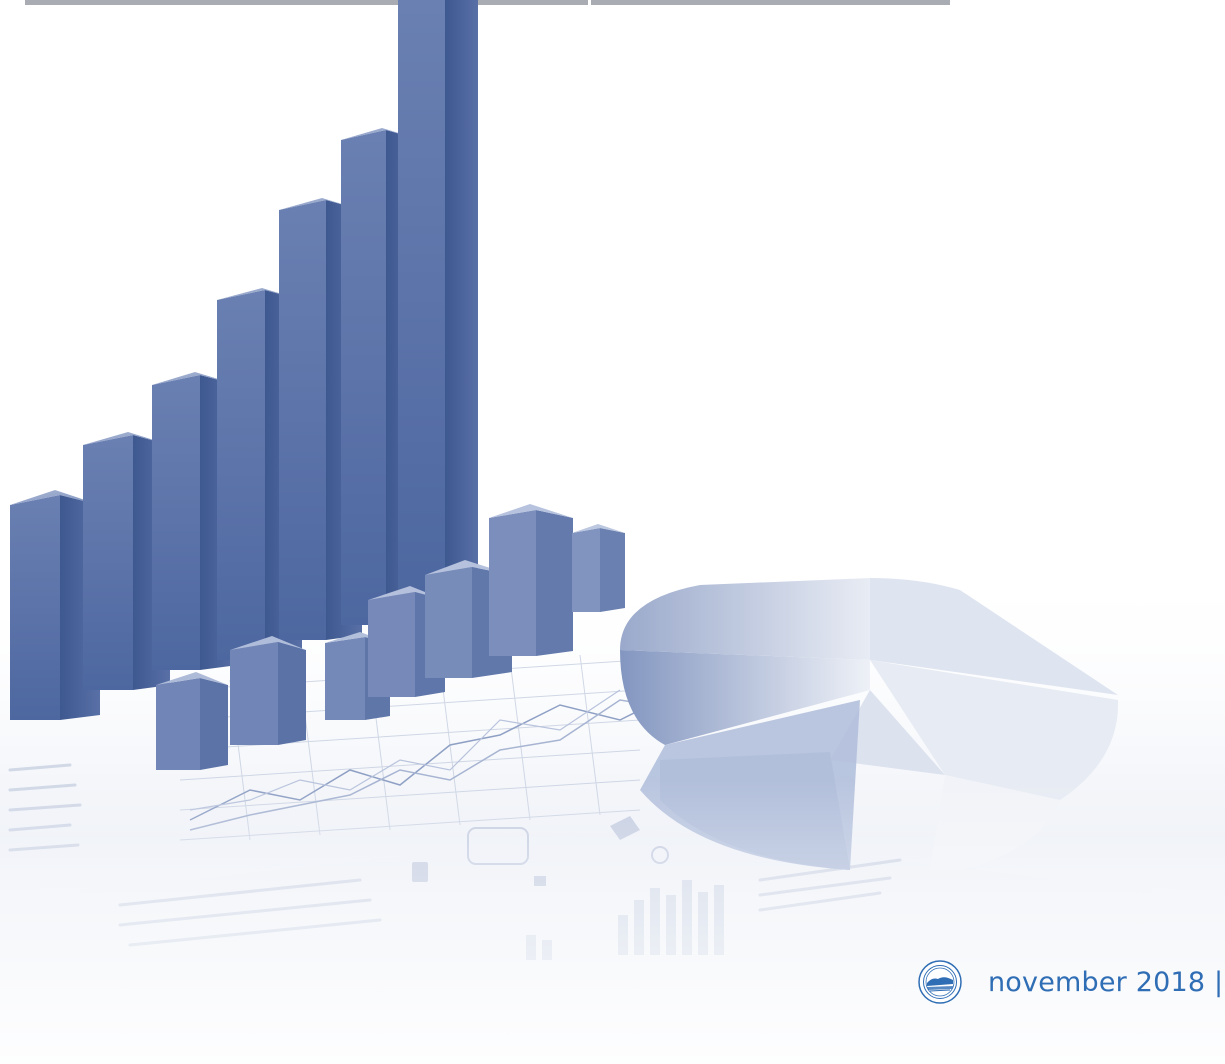 This screenshot has height=1064, width=1225. What do you see at coordinates (770, 2) in the screenshot?
I see `top-rule-right` at bounding box center [770, 2].